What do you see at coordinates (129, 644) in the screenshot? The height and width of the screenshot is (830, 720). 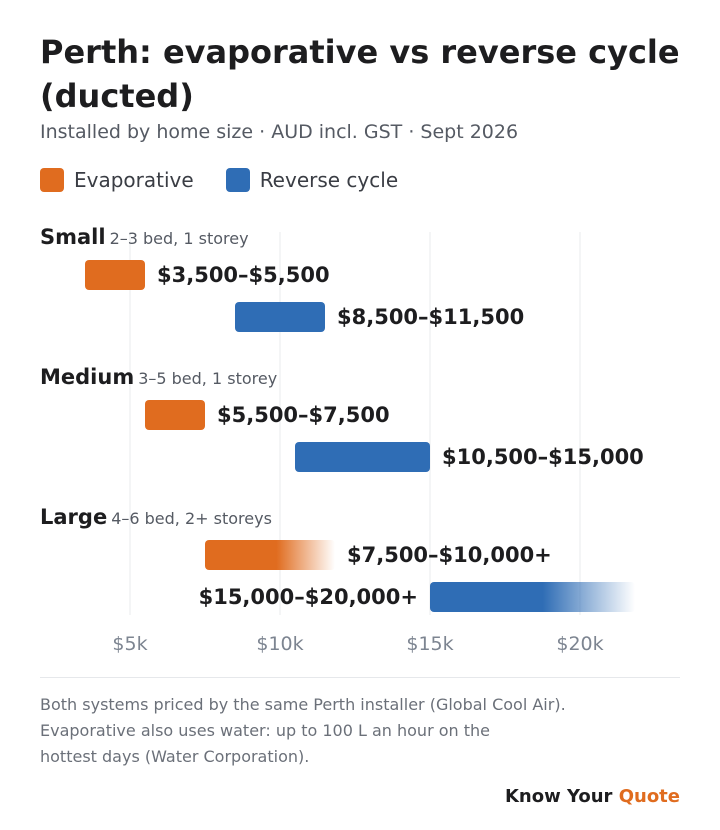 I see `x-tick-label: $5k` at bounding box center [129, 644].